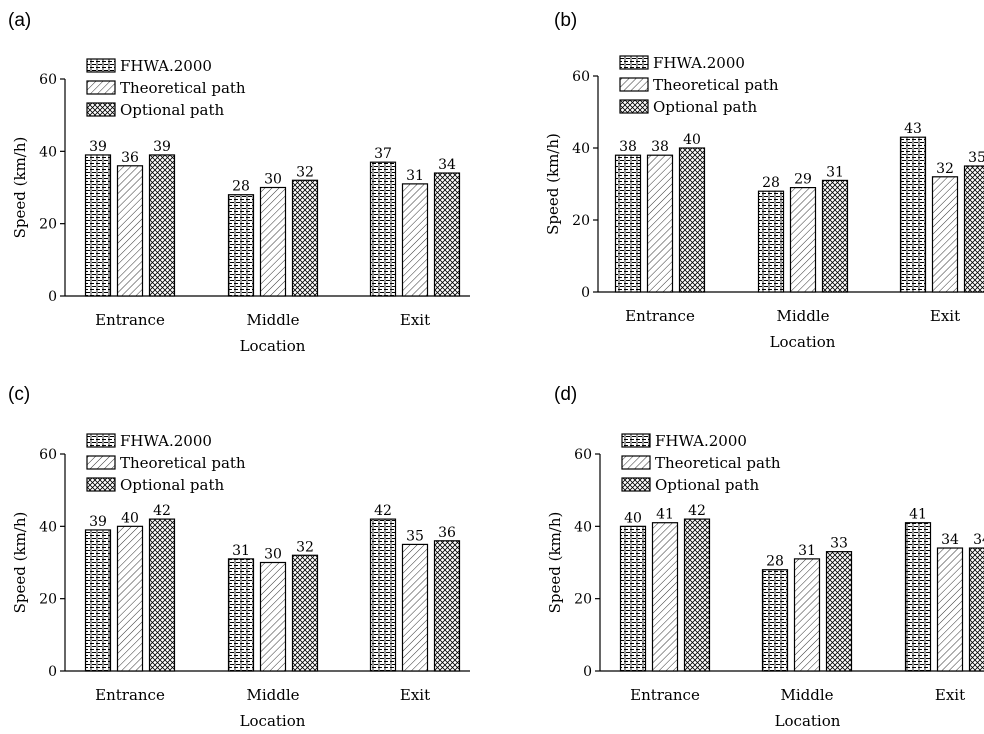  I want to click on panel-label: (c), so click(19, 394).